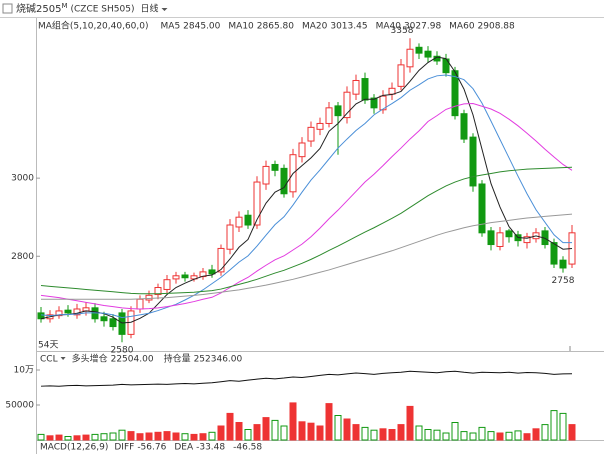 This screenshot has height=454, width=604. What do you see at coordinates (132, 360) in the screenshot?
I see `header-text: 22504.00` at bounding box center [132, 360].